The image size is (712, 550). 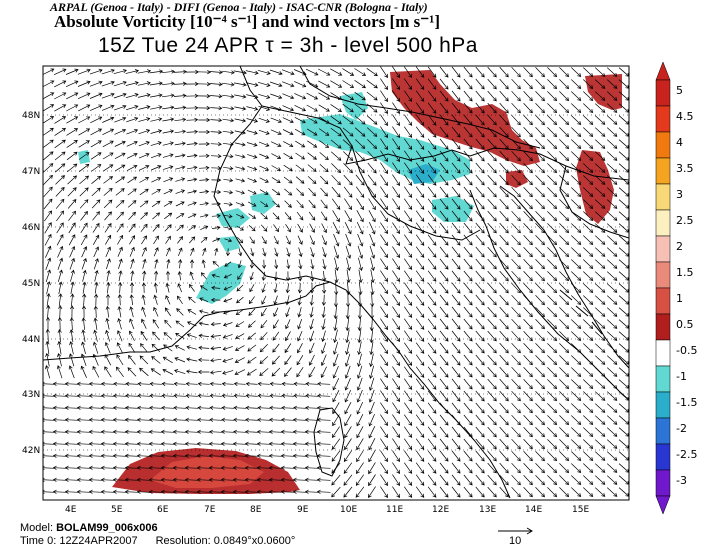 What do you see at coordinates (107, 528) in the screenshot?
I see `model-name: BOLAM99_006x006` at bounding box center [107, 528].